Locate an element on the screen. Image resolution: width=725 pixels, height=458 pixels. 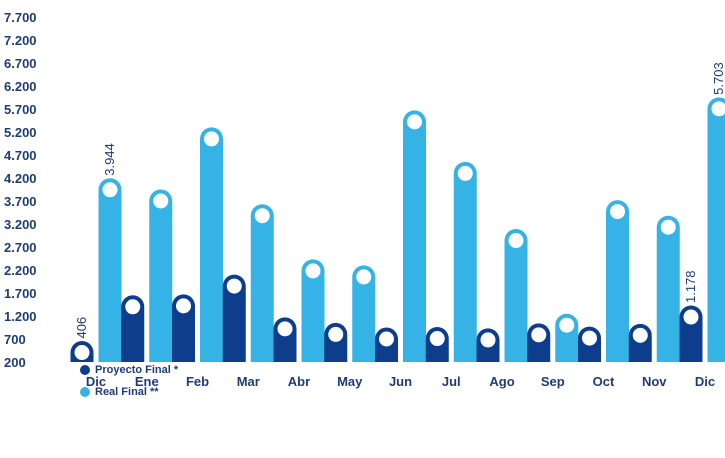
x-tick-label: Jul is located at coordinates (451, 381).